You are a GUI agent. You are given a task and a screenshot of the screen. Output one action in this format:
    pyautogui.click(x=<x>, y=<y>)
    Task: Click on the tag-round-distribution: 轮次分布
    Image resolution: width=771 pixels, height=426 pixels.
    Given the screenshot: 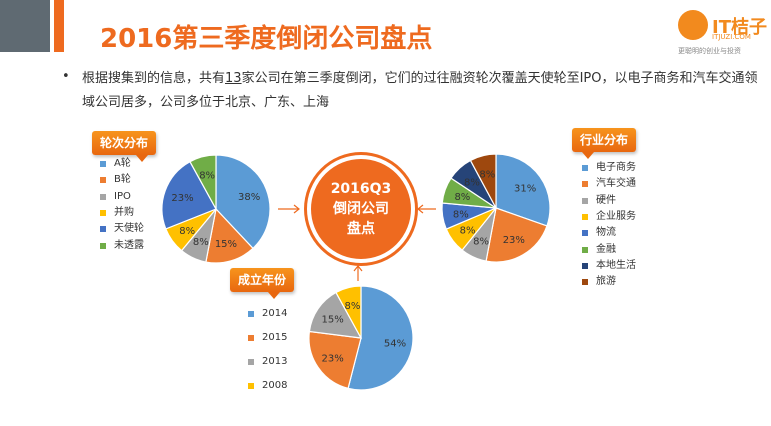 What is the action you would take?
    pyautogui.click(x=124, y=146)
    